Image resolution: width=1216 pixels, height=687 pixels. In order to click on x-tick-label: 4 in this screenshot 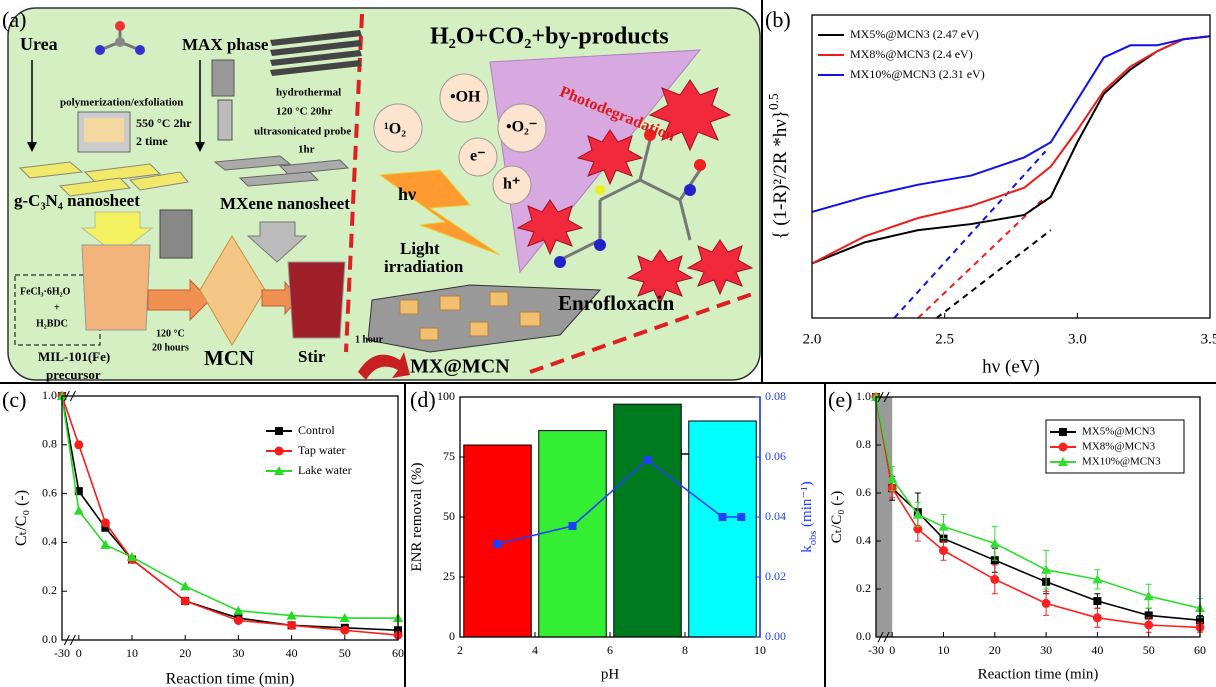, I will do `click(535, 650)`.